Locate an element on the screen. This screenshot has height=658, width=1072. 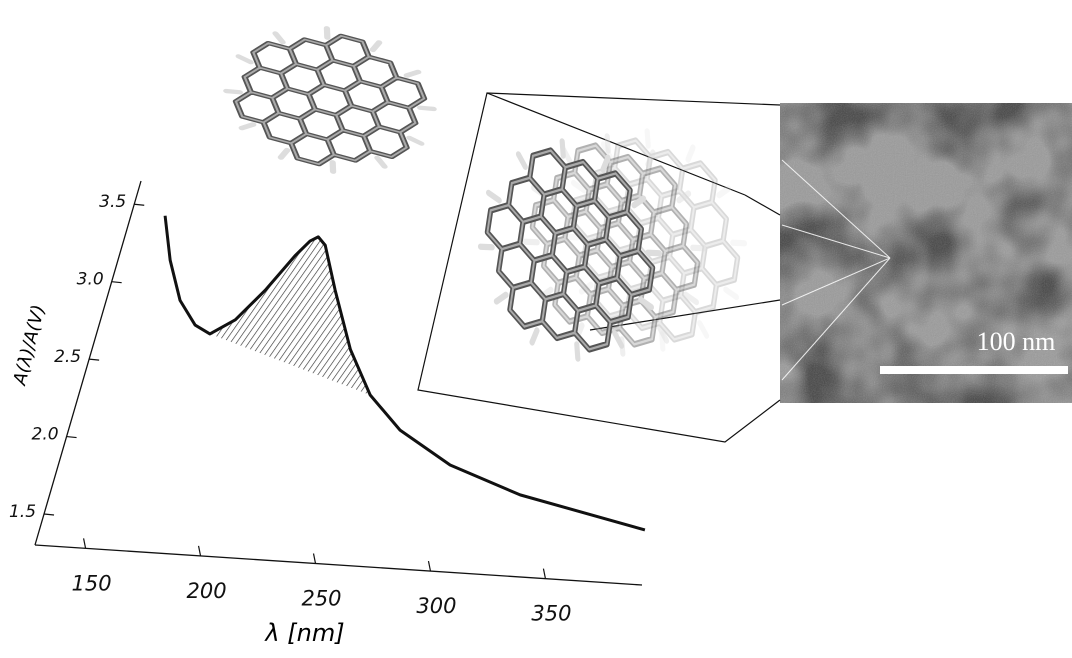
x-tick-label: 150 is located at coordinates (92, 583).